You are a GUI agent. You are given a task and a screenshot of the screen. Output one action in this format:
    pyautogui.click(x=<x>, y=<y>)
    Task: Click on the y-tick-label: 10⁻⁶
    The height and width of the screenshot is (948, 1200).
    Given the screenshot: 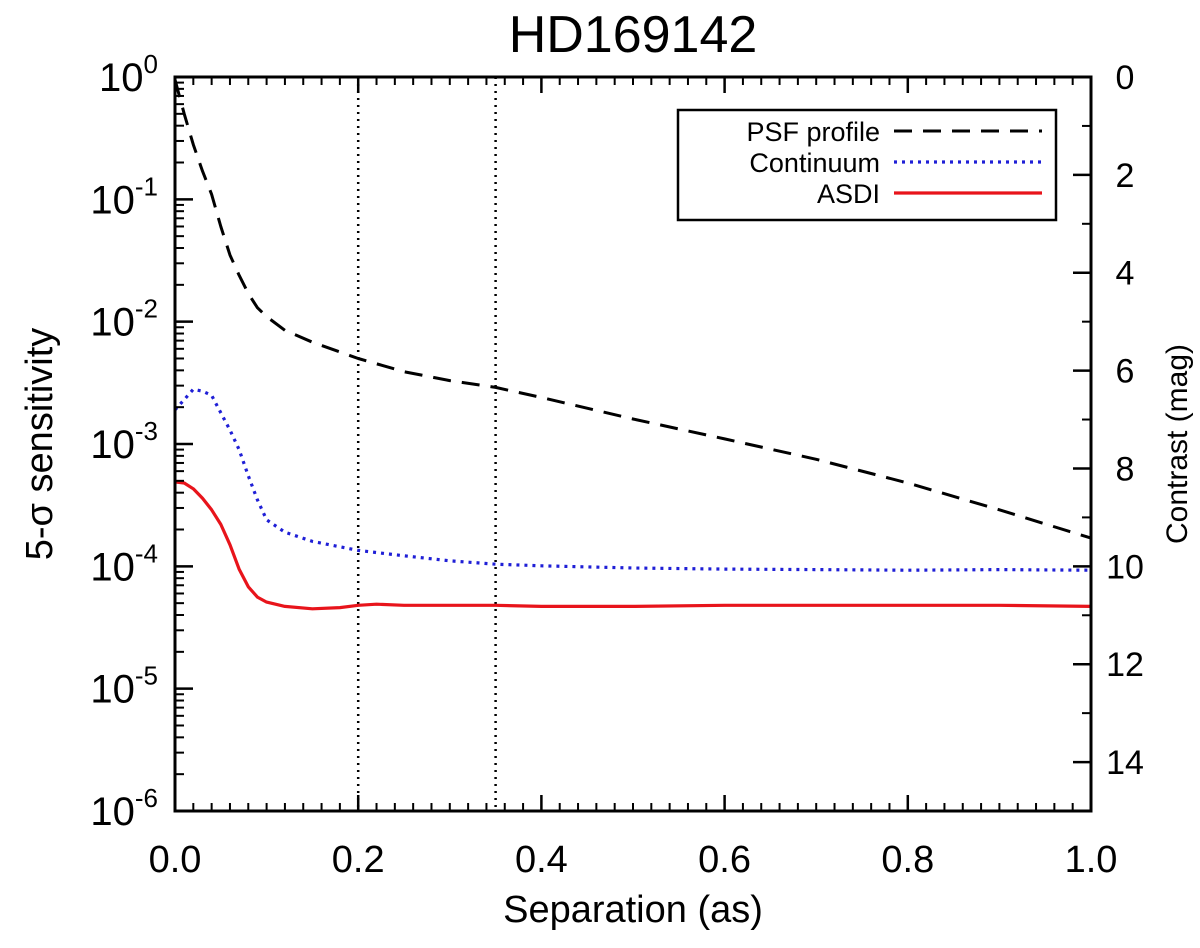 What is the action you would take?
    pyautogui.click(x=124, y=808)
    